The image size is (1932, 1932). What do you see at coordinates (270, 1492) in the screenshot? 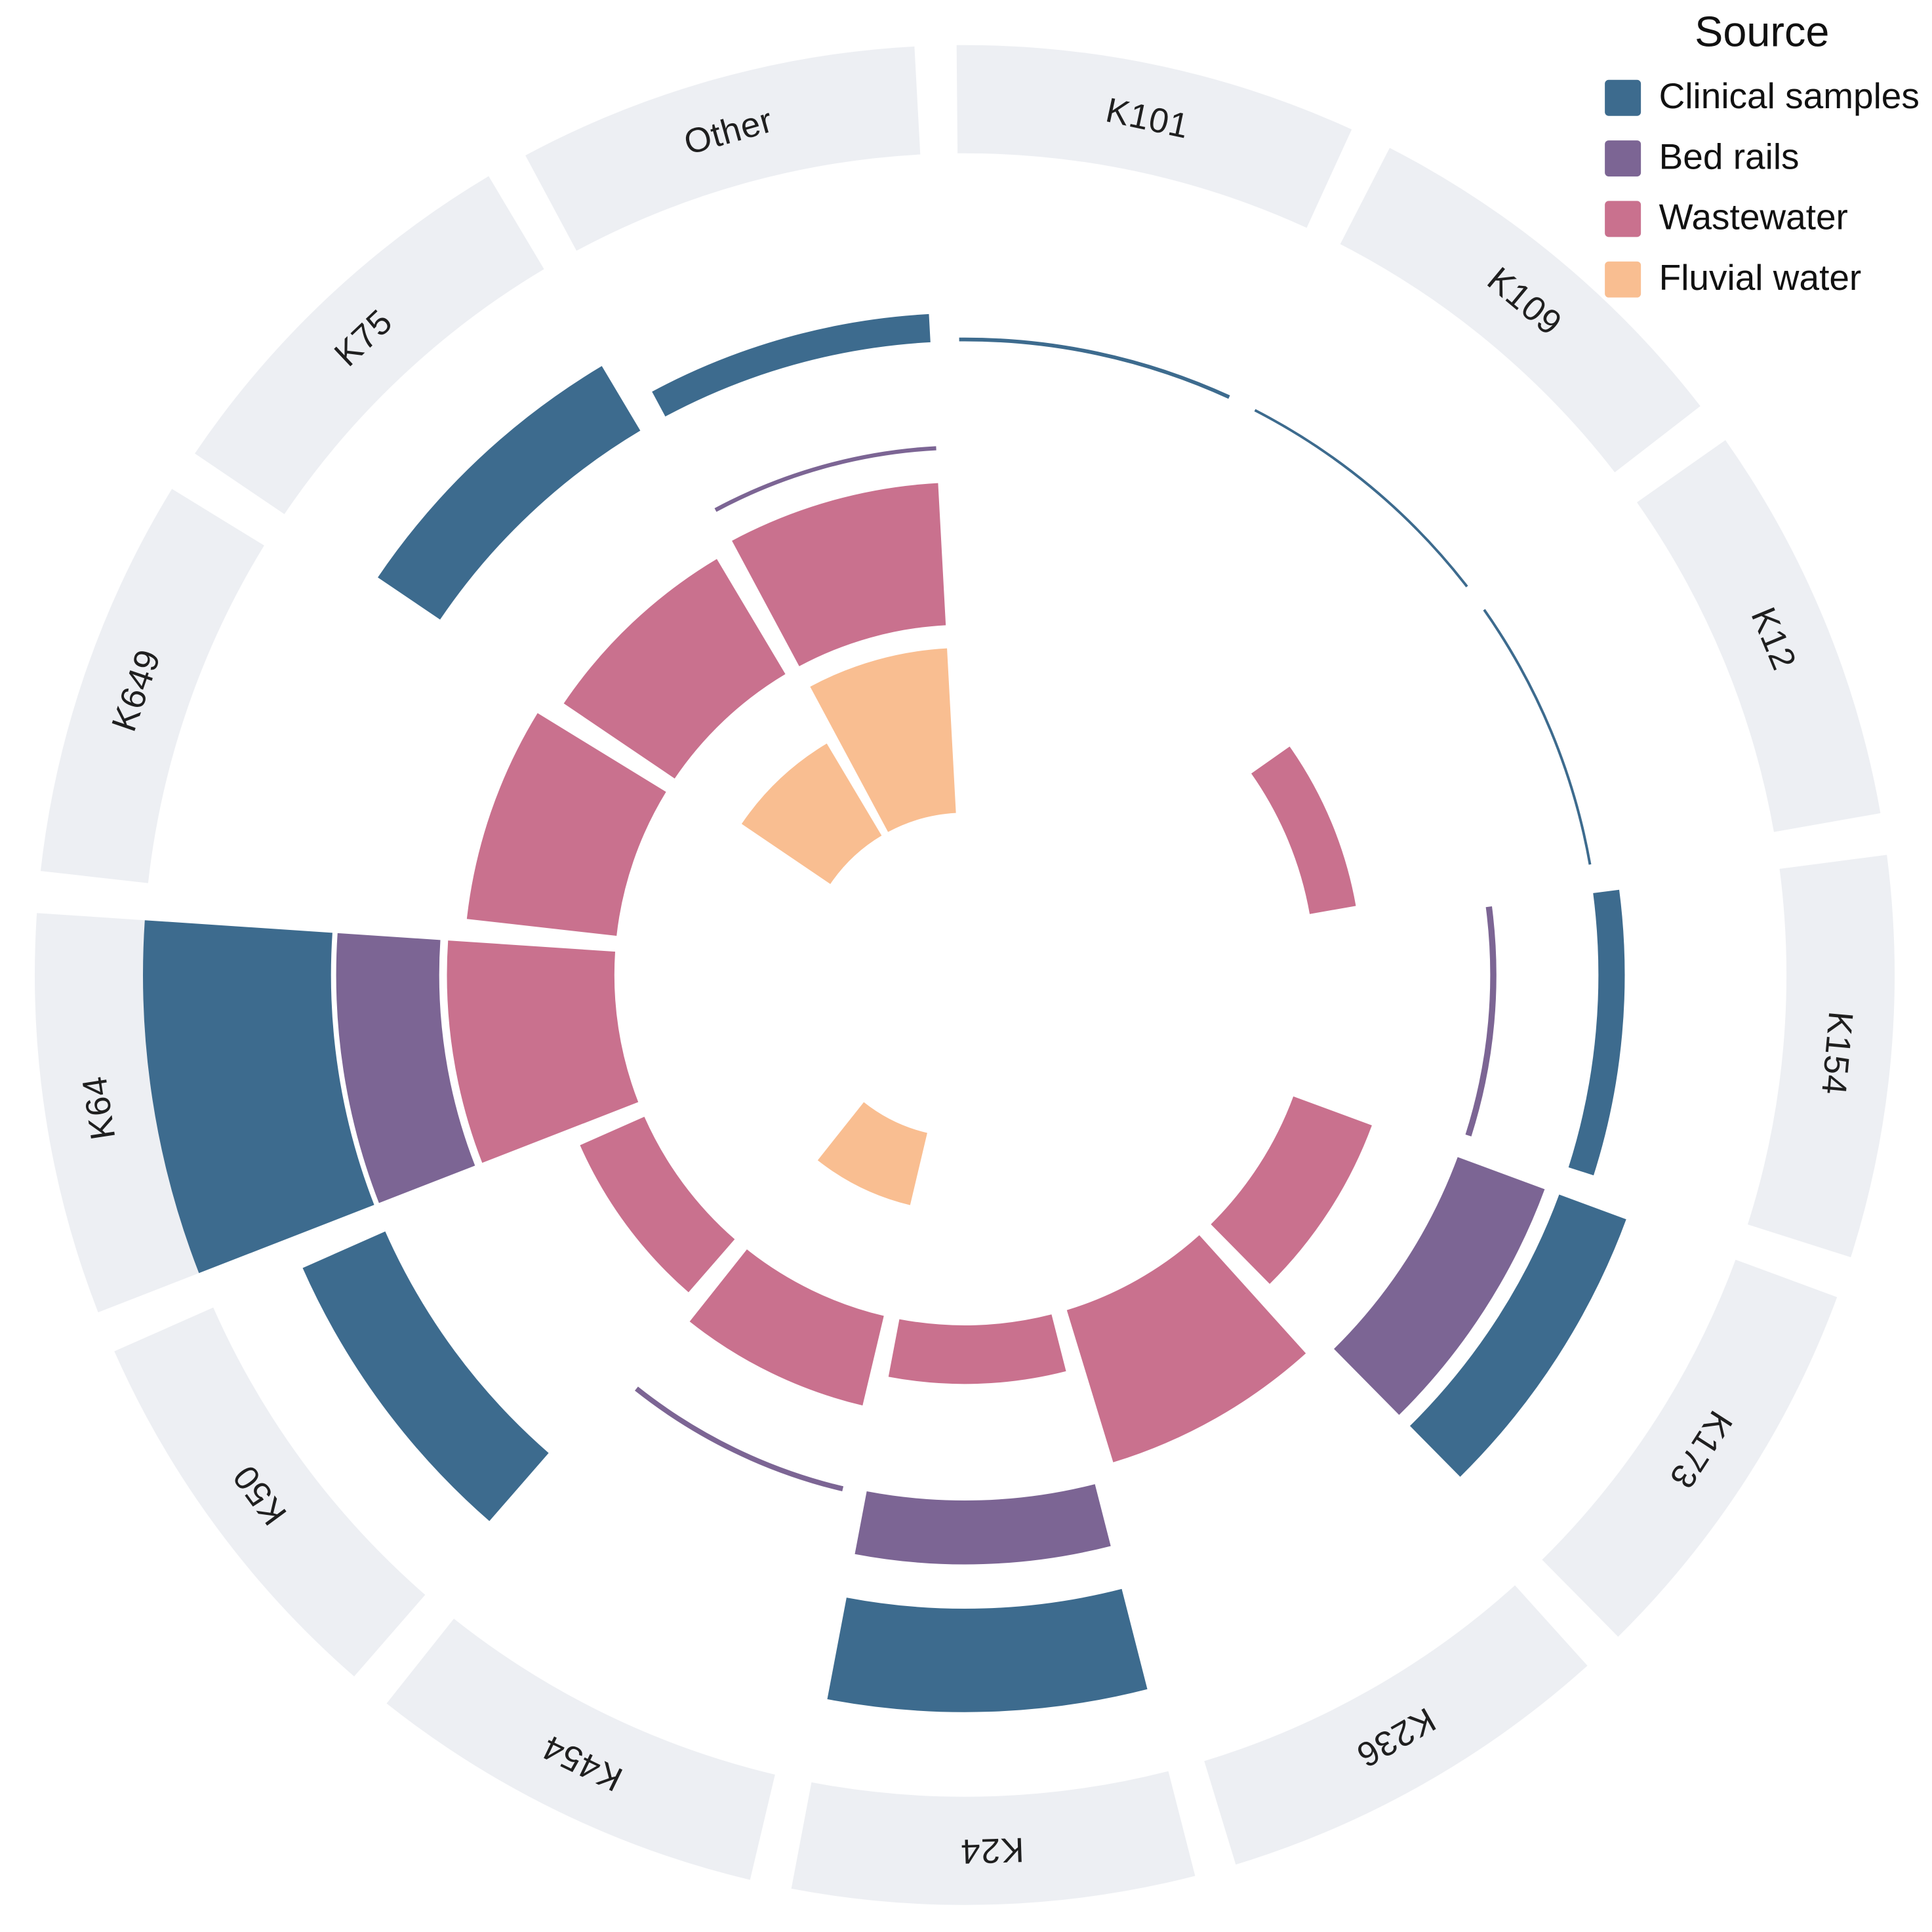
I see `ring-segment-k50` at bounding box center [270, 1492].